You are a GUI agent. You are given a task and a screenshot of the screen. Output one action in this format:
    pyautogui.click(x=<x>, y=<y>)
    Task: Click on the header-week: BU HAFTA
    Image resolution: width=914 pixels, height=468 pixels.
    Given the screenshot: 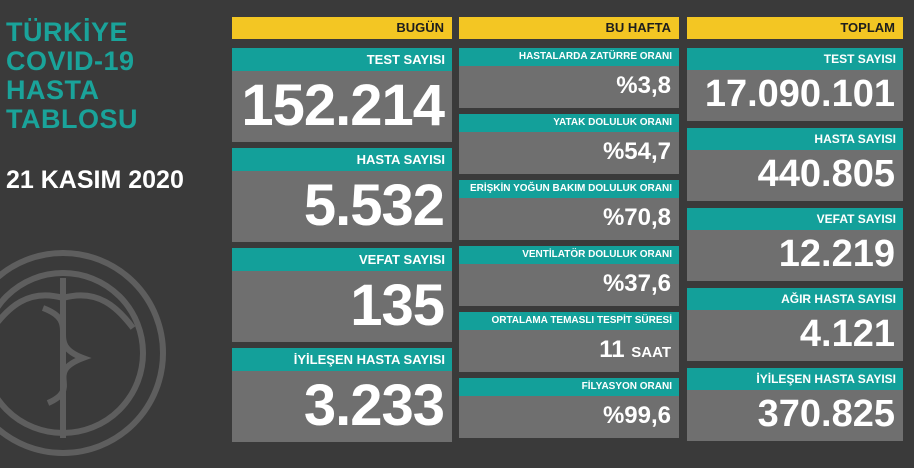 What is the action you would take?
    pyautogui.click(x=569, y=28)
    